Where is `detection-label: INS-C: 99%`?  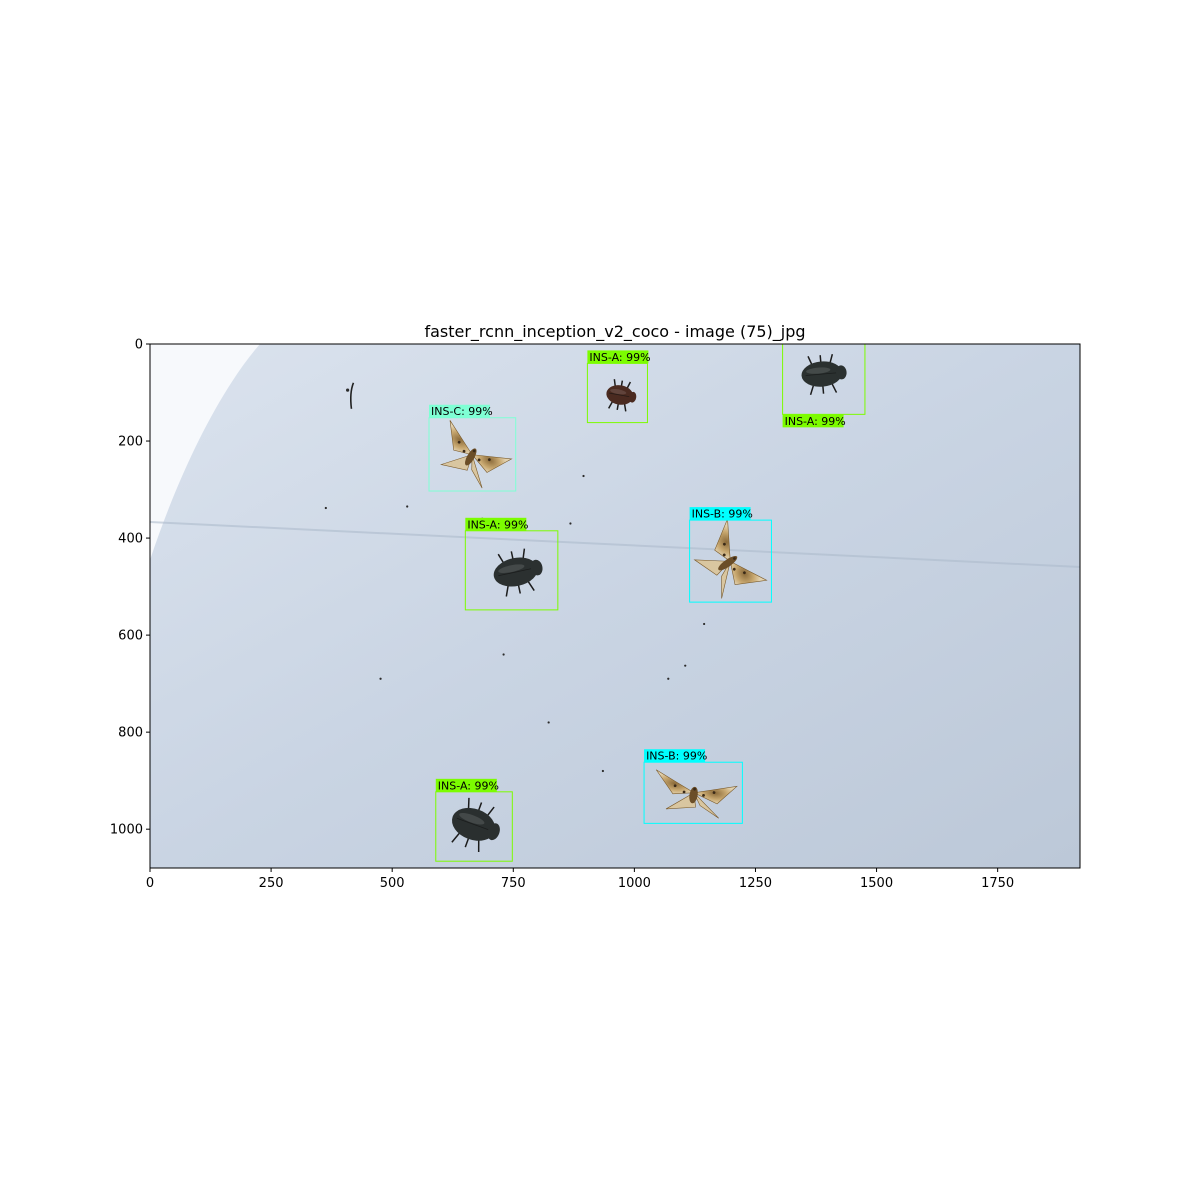
detection-label: INS-C: 99% is located at coordinates (462, 411).